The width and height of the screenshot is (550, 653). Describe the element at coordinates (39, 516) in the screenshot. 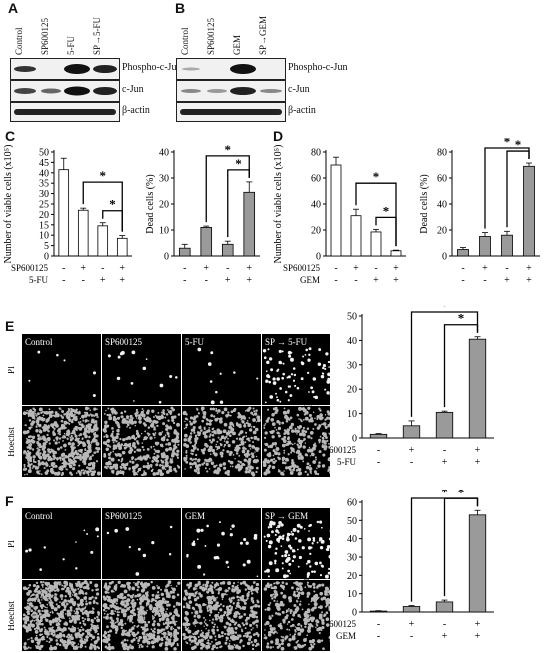

I see `micrograph-column-label: Control` at that location.